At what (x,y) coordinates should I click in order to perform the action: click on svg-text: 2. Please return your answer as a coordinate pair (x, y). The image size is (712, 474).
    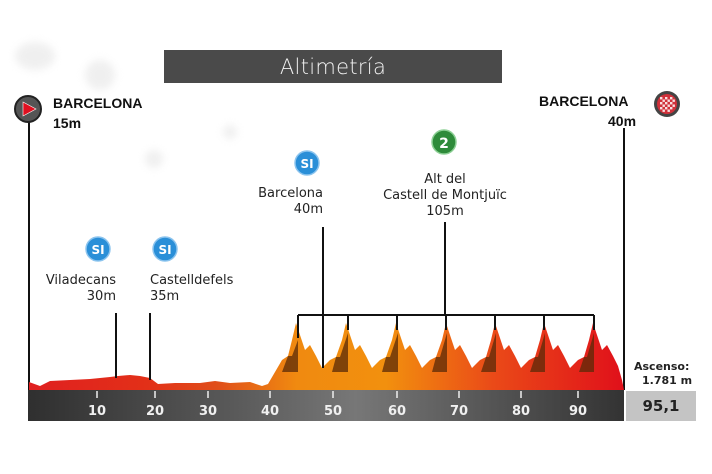
    Looking at the image, I should click on (444, 144).